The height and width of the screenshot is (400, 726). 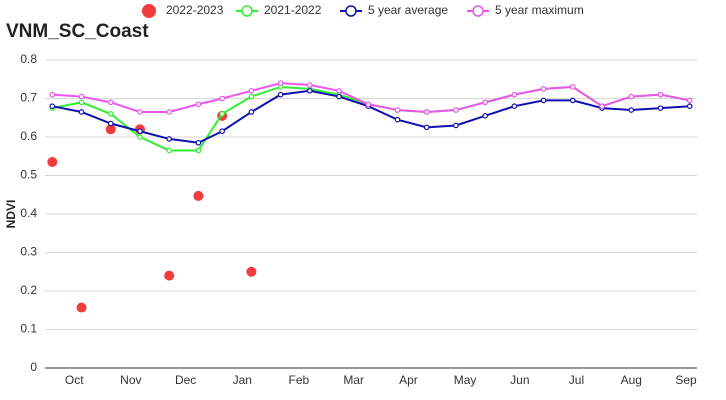 I want to click on y-tick-label: 0.6, so click(x=28, y=136).